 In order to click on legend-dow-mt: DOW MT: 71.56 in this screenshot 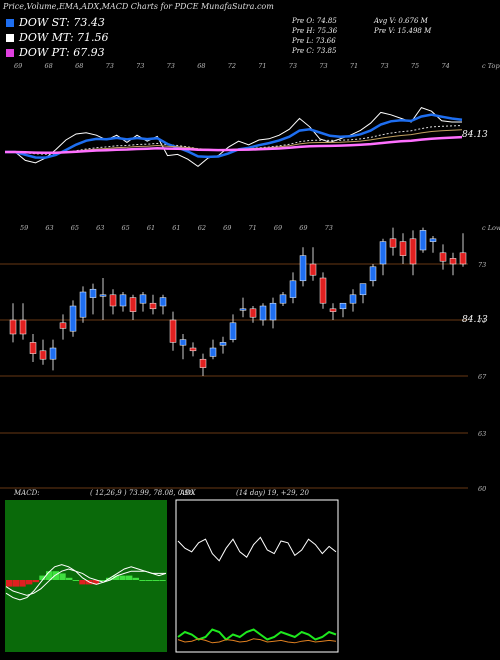, I will do `click(57, 37)`.